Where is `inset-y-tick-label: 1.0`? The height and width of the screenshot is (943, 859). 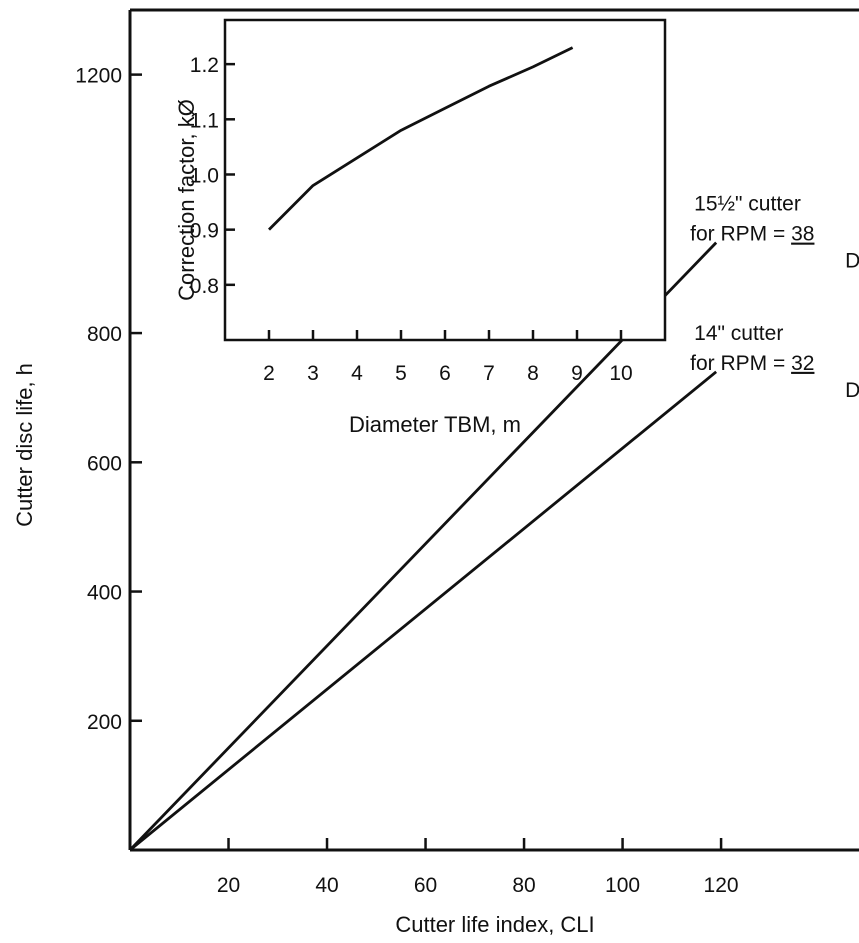
inset-y-tick-label: 1.0 is located at coordinates (204, 175).